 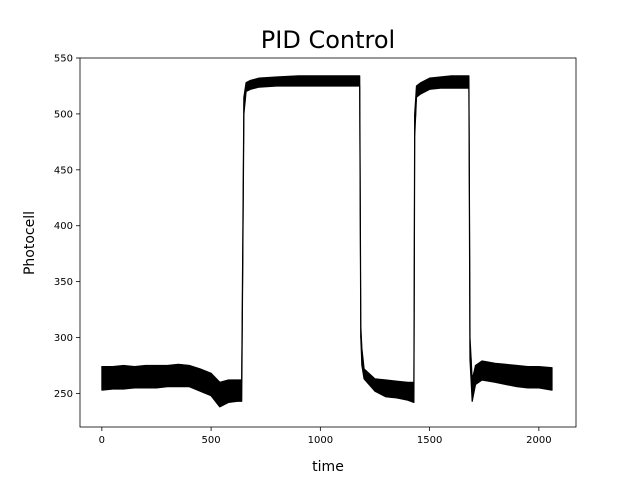 I want to click on x-tick-label: 2000, so click(x=538, y=440).